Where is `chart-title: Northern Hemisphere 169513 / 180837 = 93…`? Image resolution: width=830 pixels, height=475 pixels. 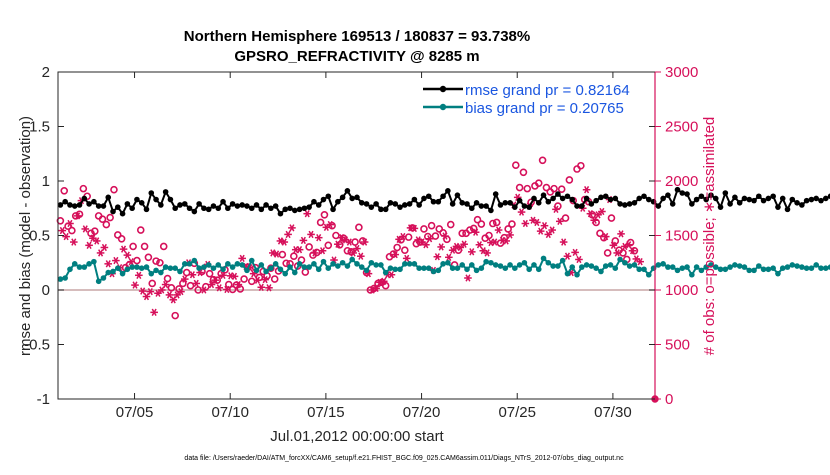
chart-title: Northern Hemisphere 169513 / 180837 = 93… is located at coordinates (357, 36).